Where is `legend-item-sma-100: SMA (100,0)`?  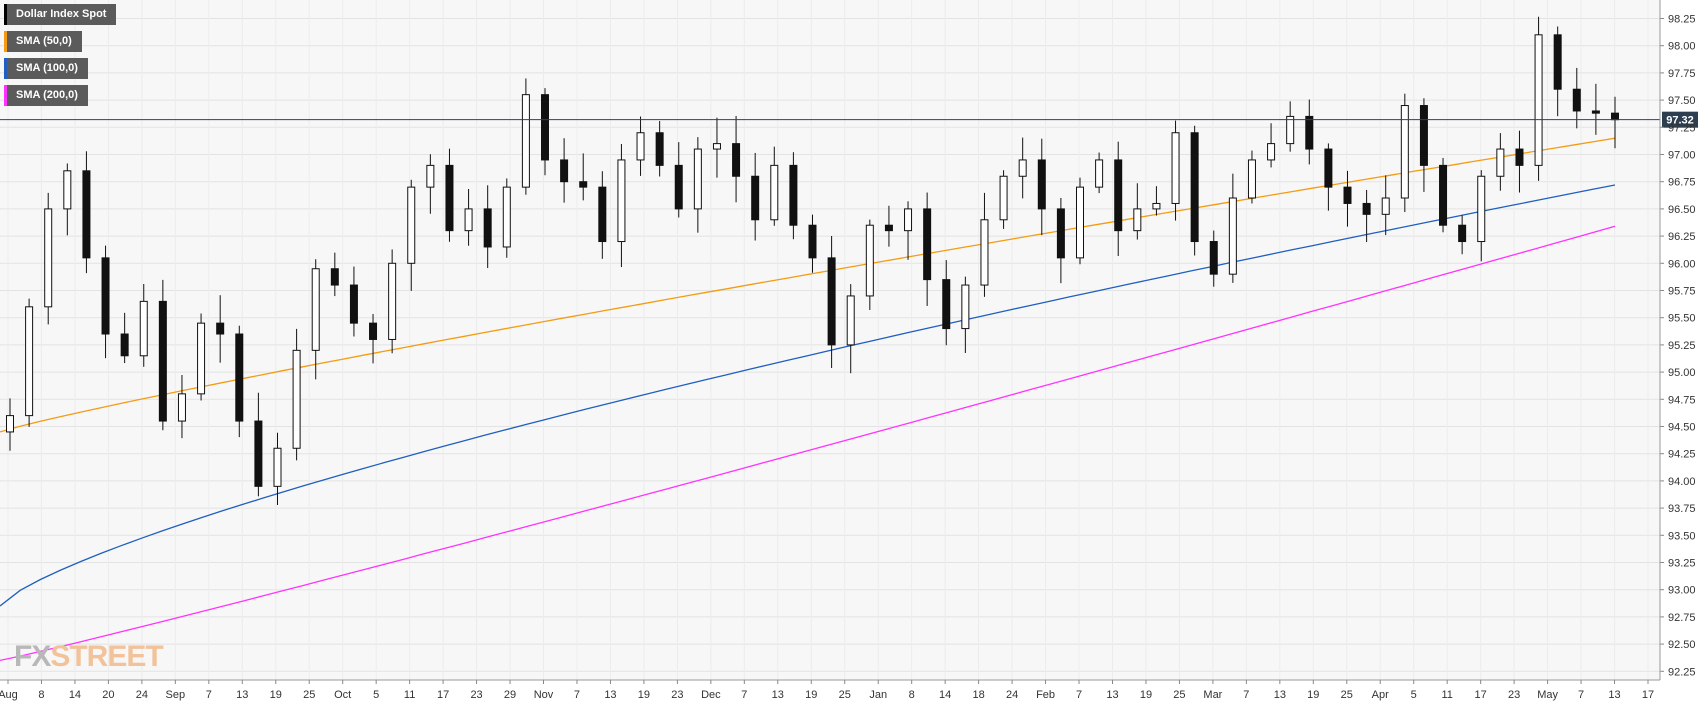 legend-item-sma-100: SMA (100,0) is located at coordinates (46, 68).